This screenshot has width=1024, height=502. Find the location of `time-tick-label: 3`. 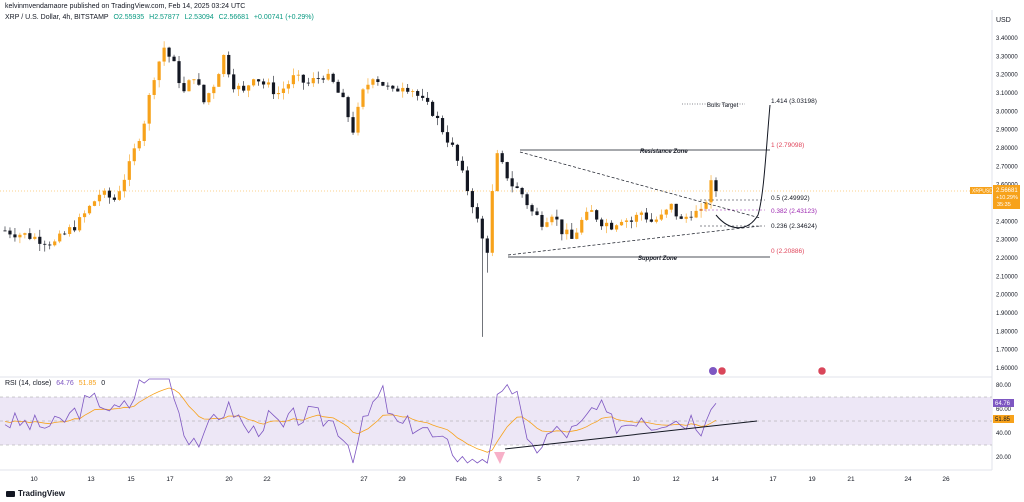

time-tick-label: 3 is located at coordinates (500, 479).